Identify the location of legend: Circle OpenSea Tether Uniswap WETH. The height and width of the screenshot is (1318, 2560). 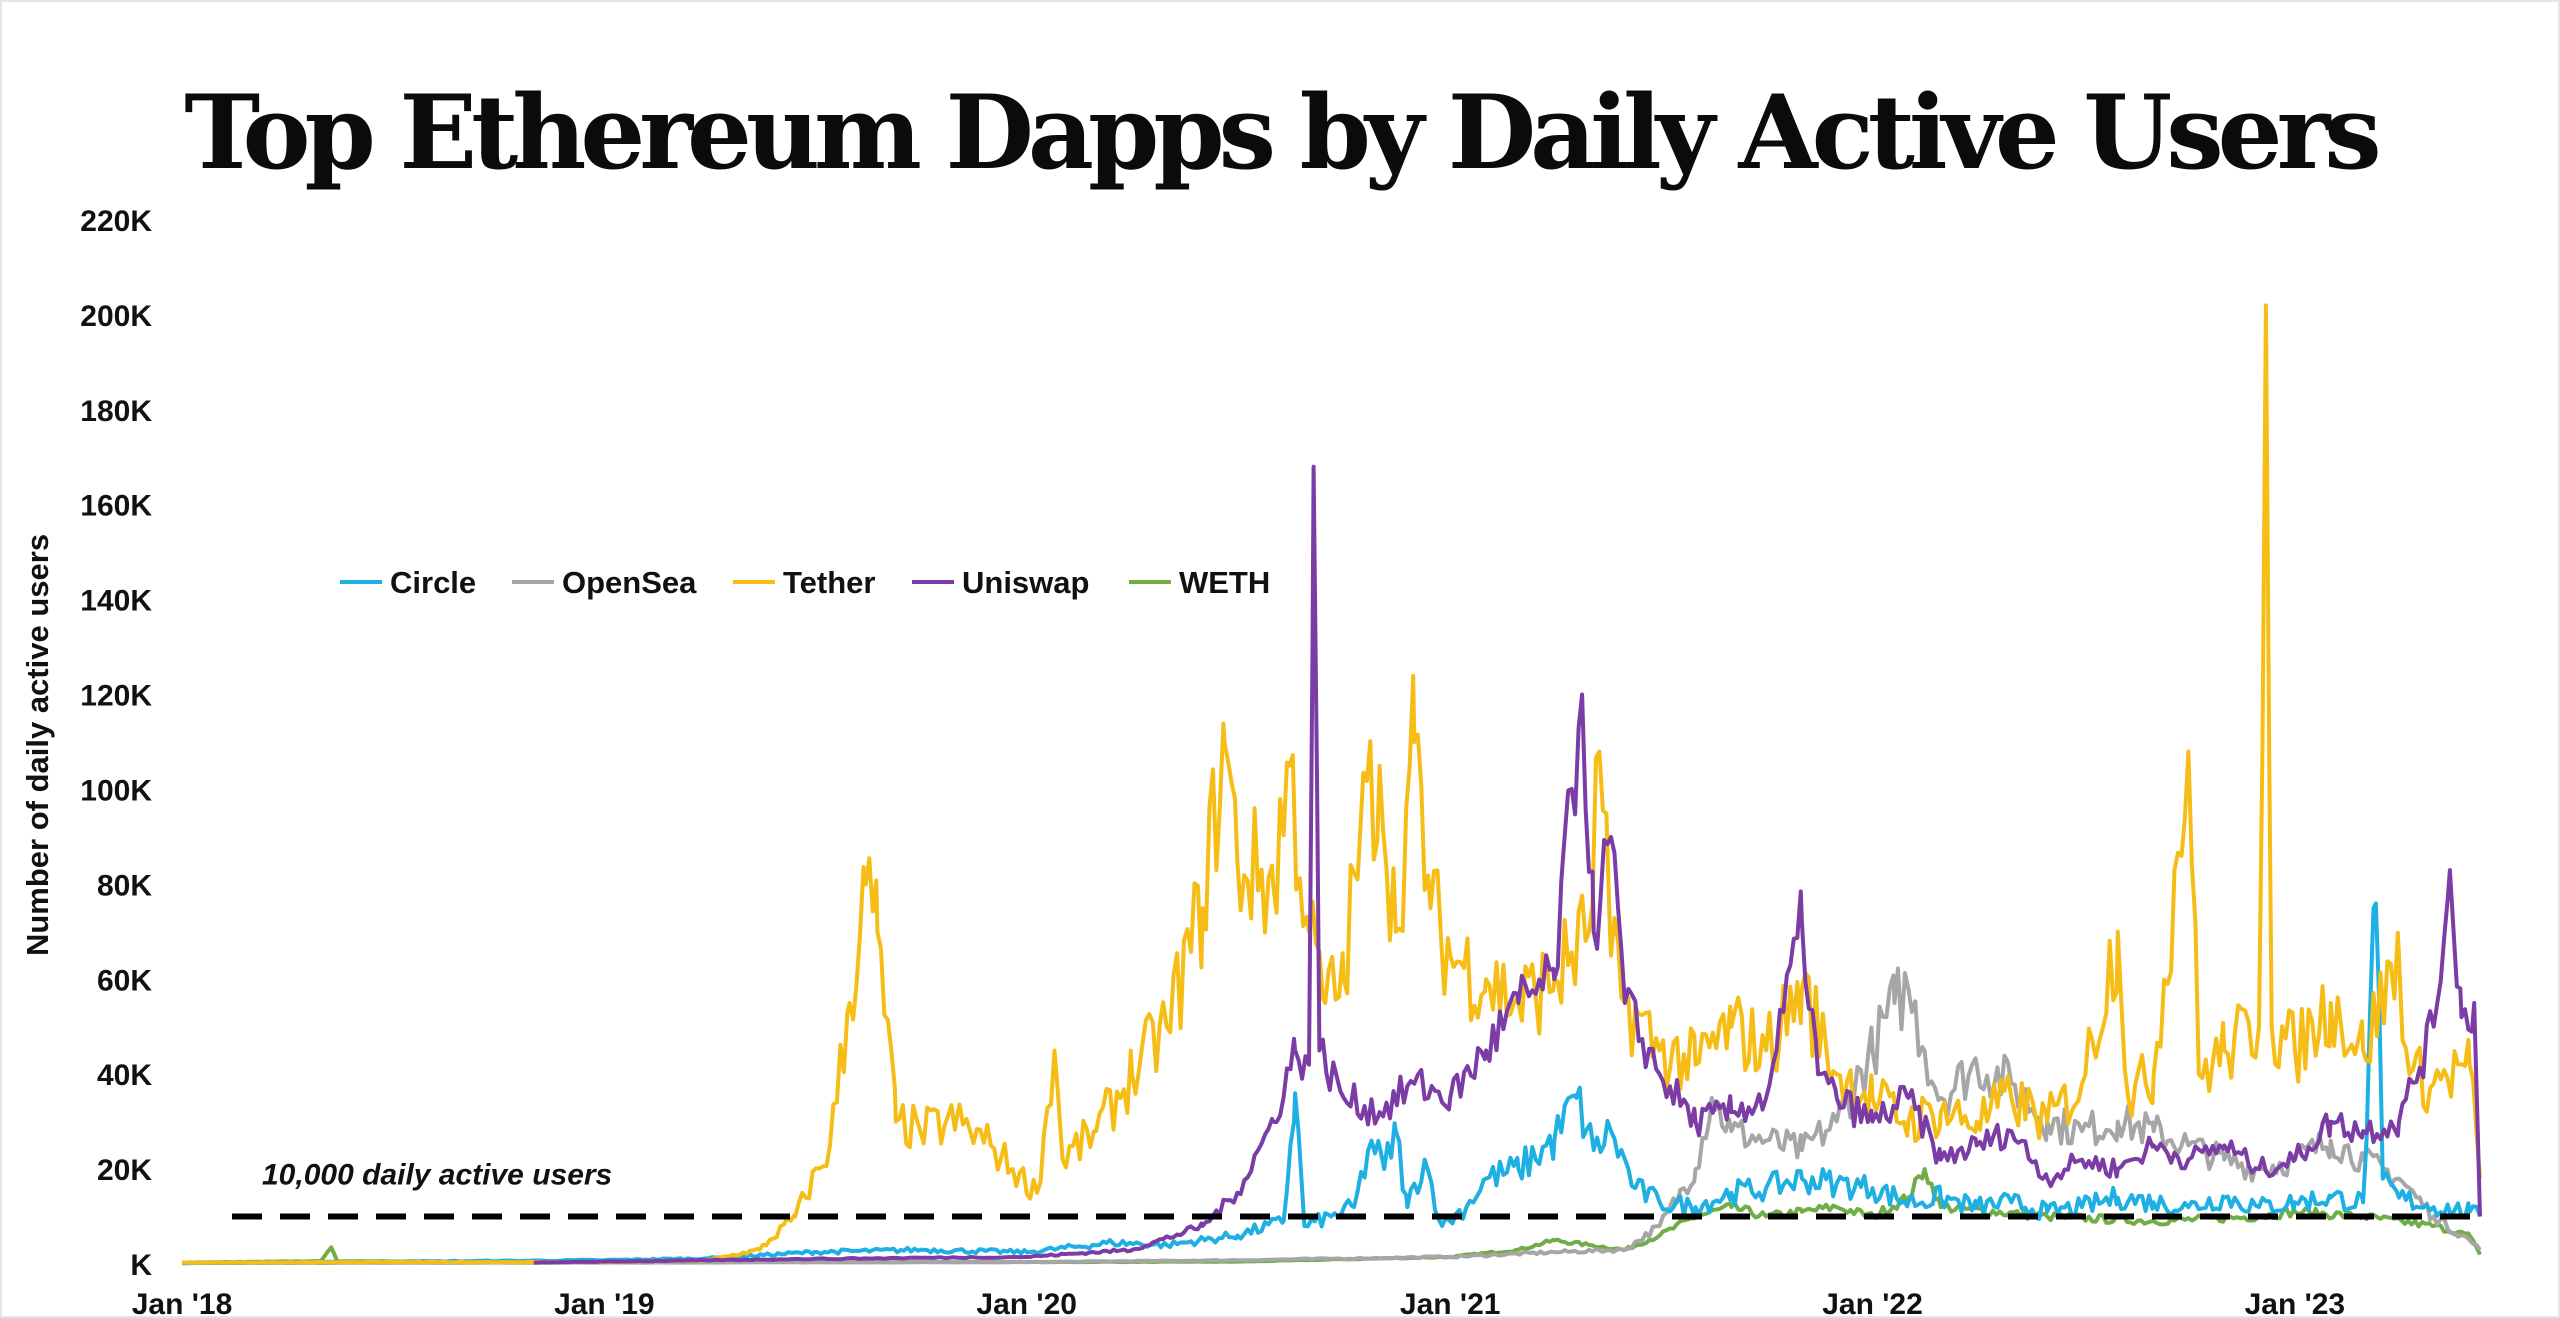
(805, 582).